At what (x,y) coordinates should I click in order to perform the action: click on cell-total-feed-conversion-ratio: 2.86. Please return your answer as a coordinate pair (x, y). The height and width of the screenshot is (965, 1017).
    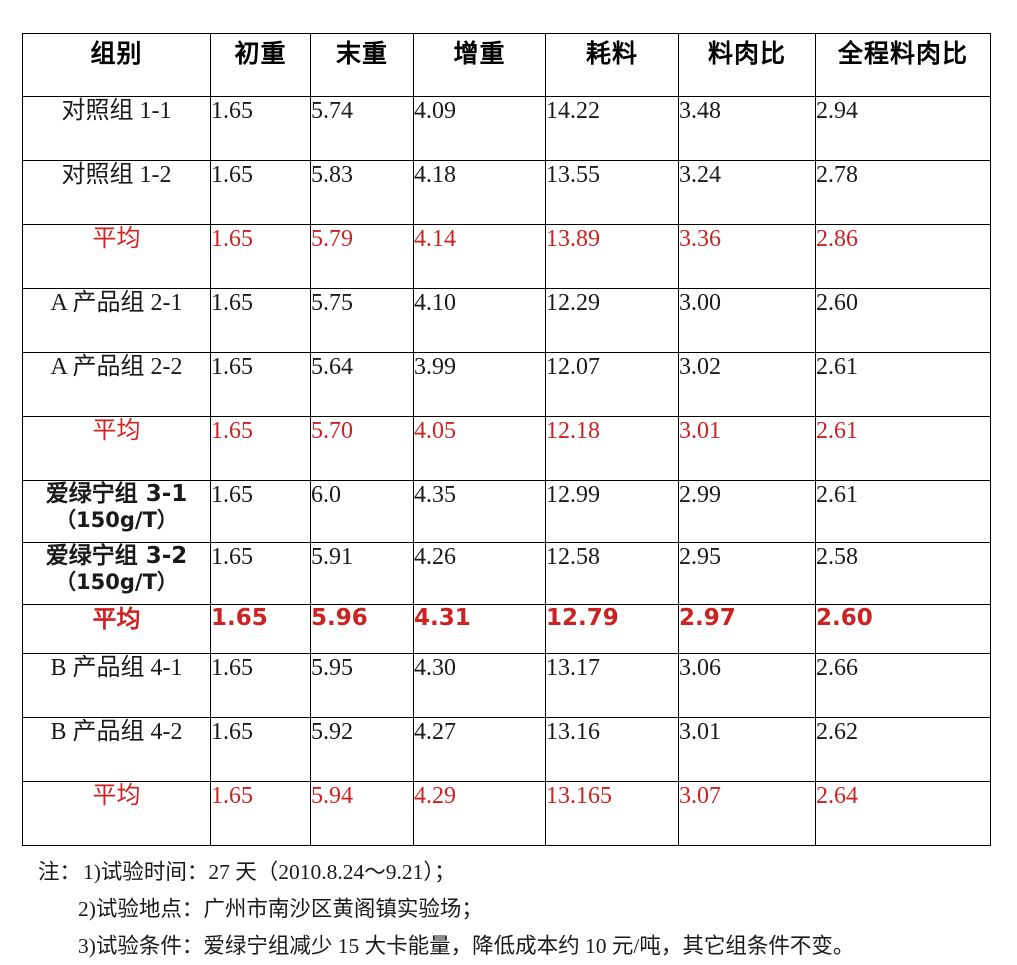
    Looking at the image, I should click on (903, 256).